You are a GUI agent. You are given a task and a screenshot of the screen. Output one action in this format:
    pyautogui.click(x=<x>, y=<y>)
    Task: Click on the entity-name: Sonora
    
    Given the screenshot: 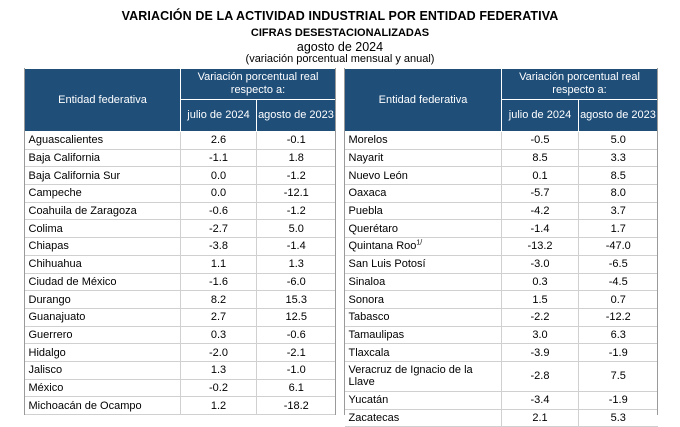 What is the action you would take?
    pyautogui.click(x=366, y=299)
    